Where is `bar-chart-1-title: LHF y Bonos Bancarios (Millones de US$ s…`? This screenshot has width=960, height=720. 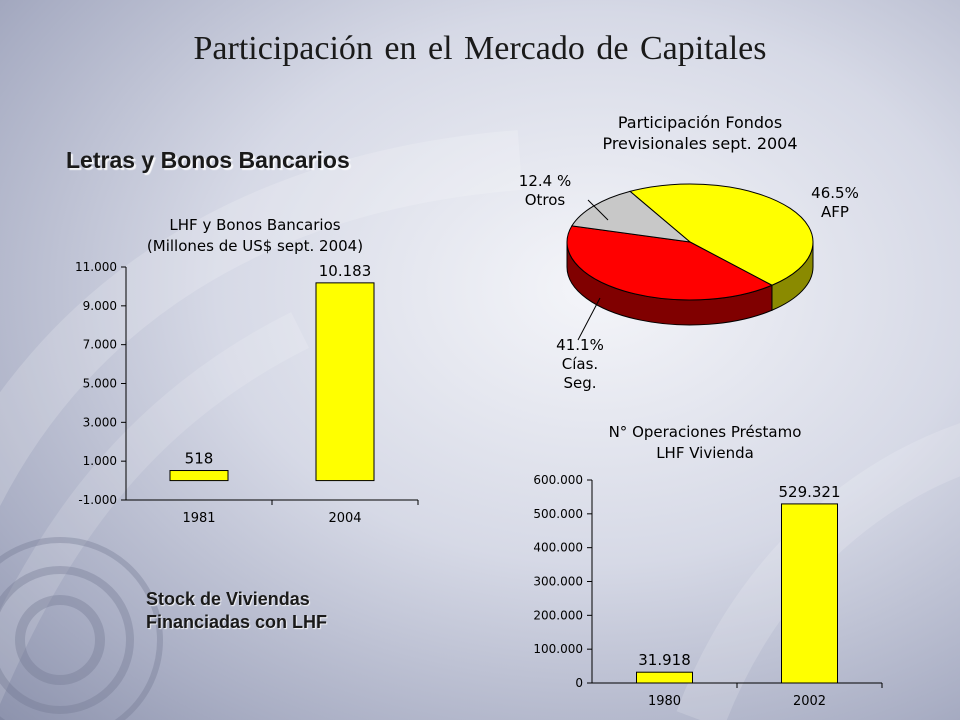
bar-chart-1-title: LHF y Bonos Bancarios (Millones de US$ s… is located at coordinates (255, 236).